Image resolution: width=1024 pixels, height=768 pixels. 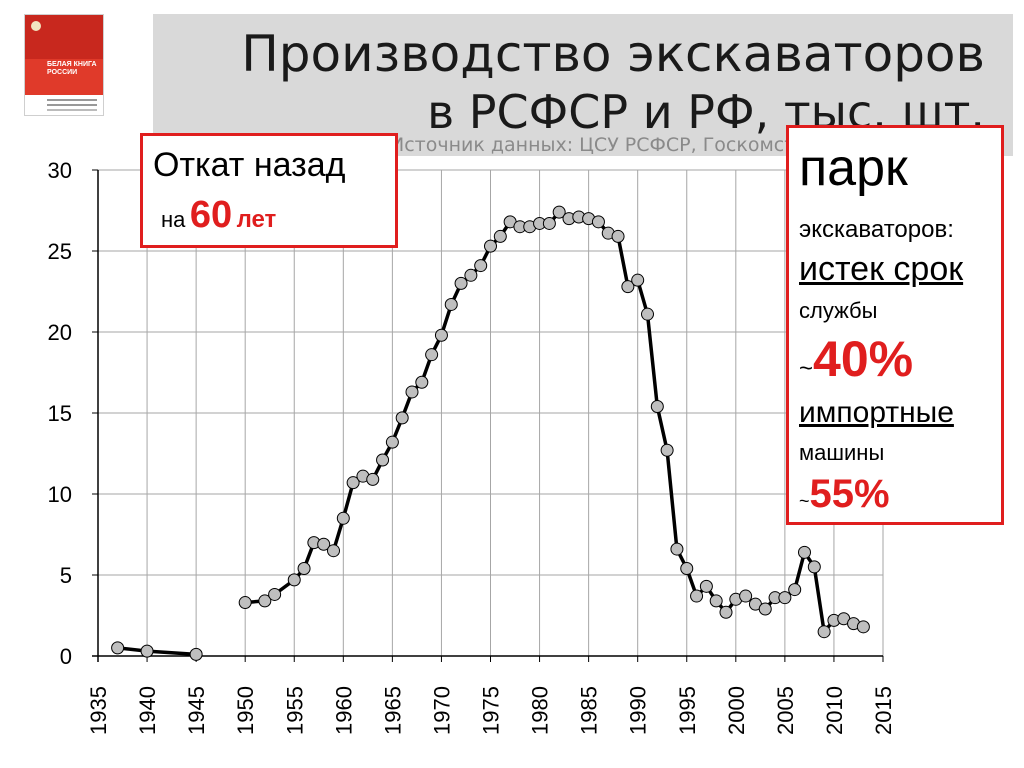 I want to click on callout-rollback-prefix: на, so click(x=173, y=219).